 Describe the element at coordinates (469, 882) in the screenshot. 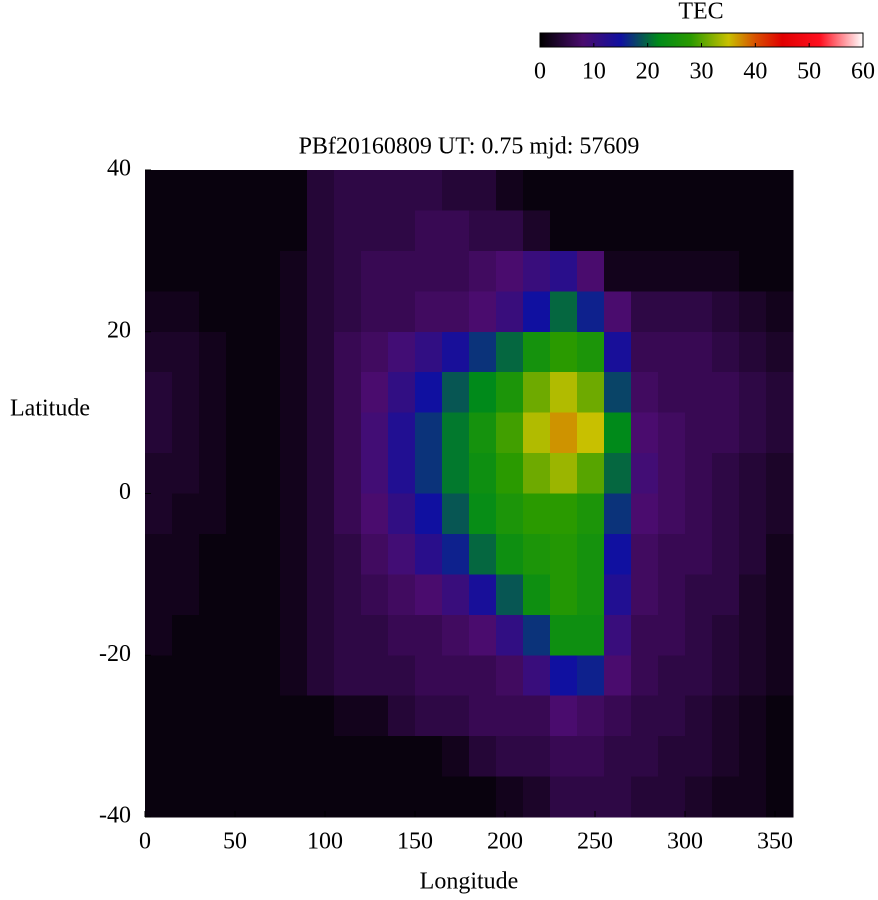

I see `x-axis-label: Longitude` at that location.